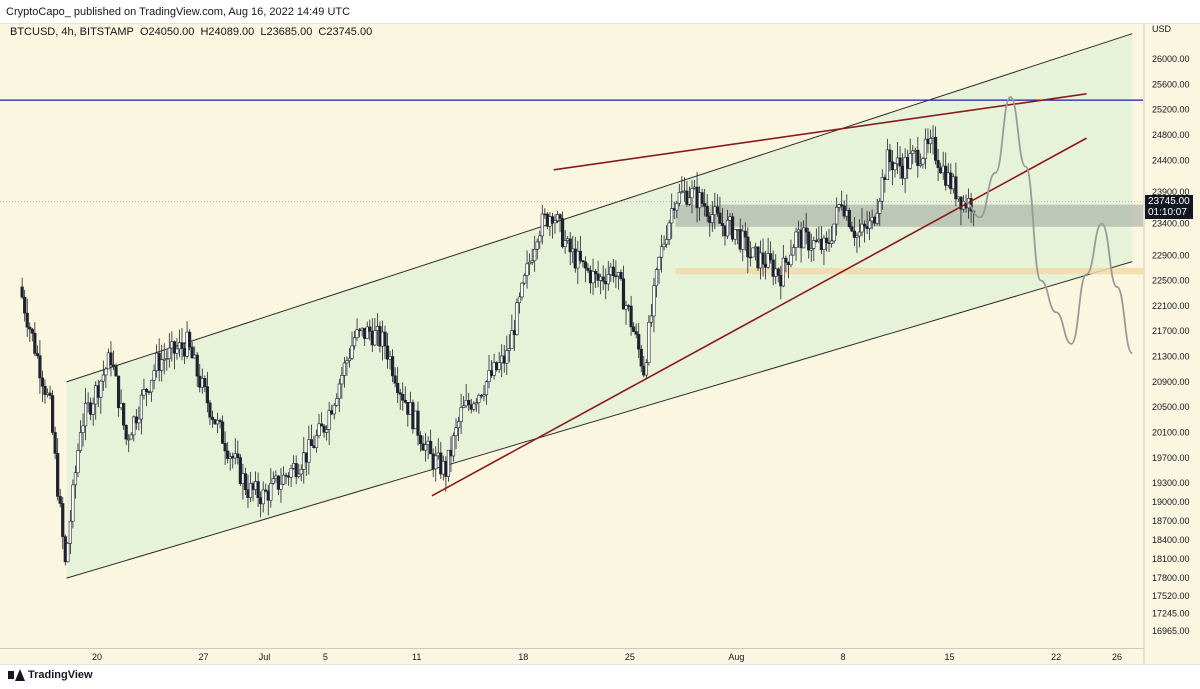  What do you see at coordinates (1162, 29) in the screenshot?
I see `price-axis-unit: USD` at bounding box center [1162, 29].